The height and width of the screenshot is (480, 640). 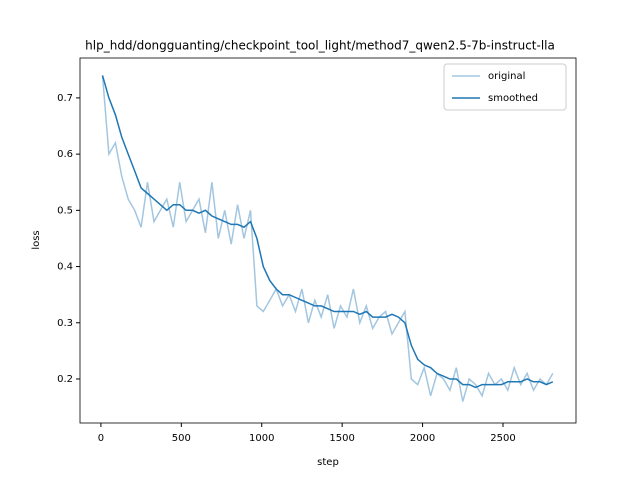 What do you see at coordinates (65, 98) in the screenshot?
I see `y-tick-label: 0.7` at bounding box center [65, 98].